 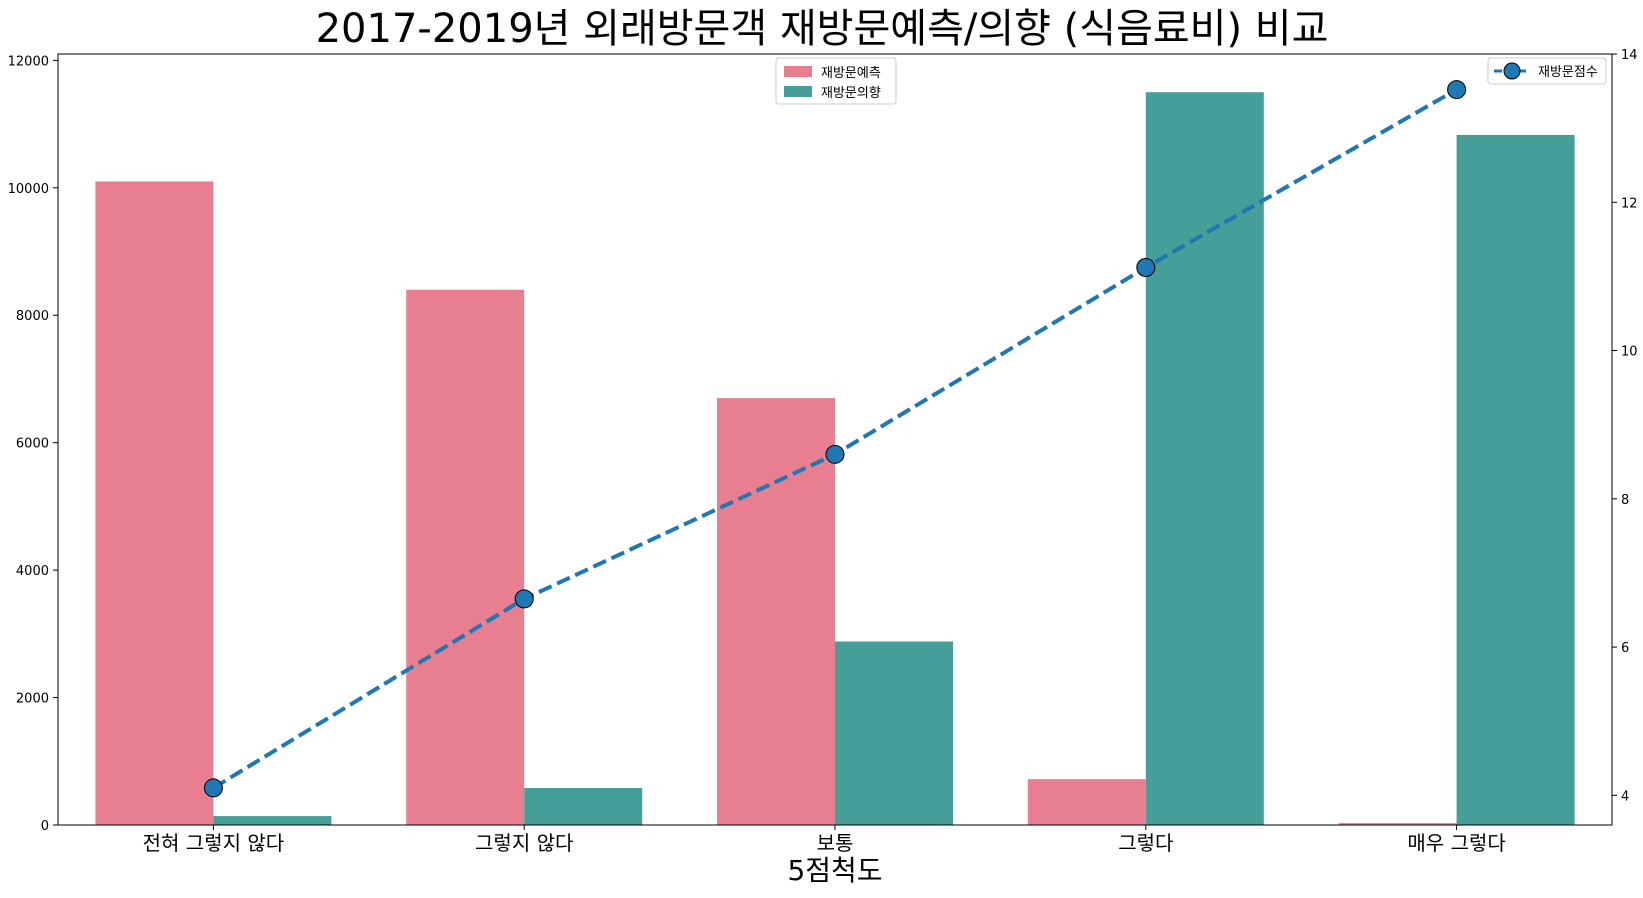 What do you see at coordinates (1625, 796) in the screenshot?
I see `y2-tick-label: 4` at bounding box center [1625, 796].